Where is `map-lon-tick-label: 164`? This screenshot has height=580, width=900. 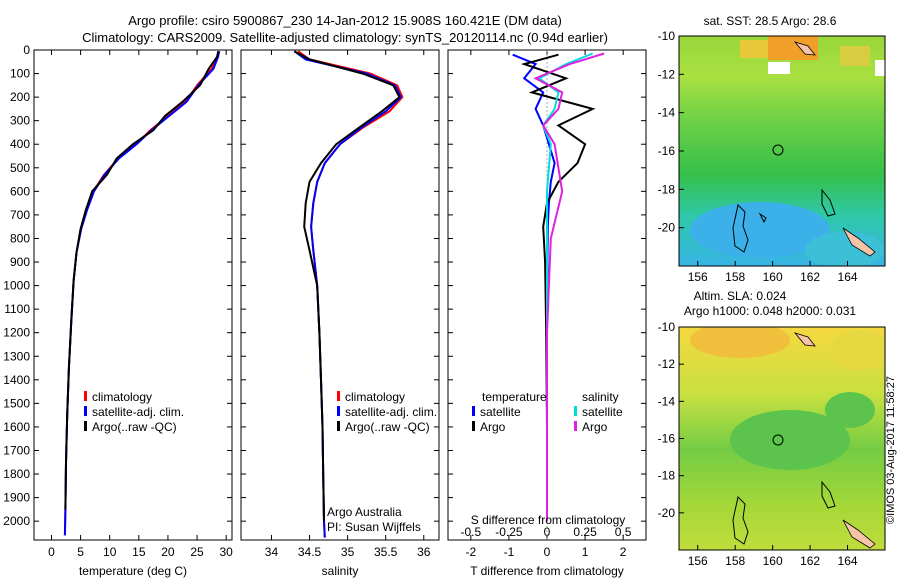
map-lon-tick-label: 164 is located at coordinates (848, 561).